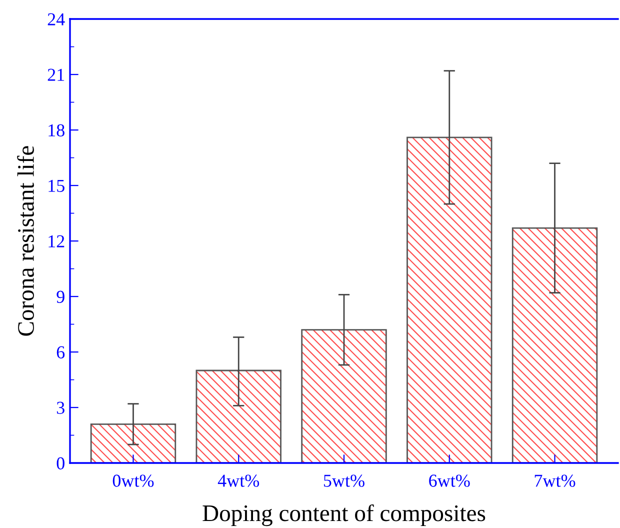  Describe the element at coordinates (239, 480) in the screenshot. I see `x-tick-label: 4wt%` at that location.